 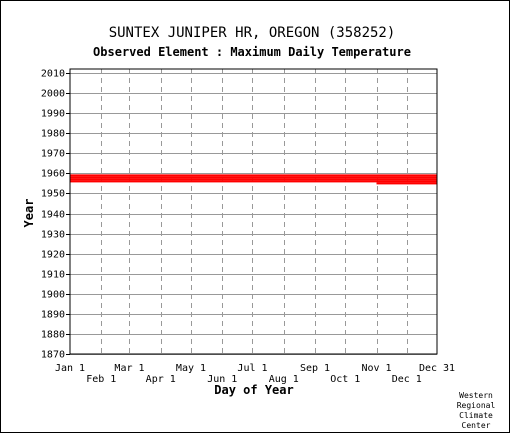 I want to click on x-tick-label: Jun 1, so click(x=222, y=379).